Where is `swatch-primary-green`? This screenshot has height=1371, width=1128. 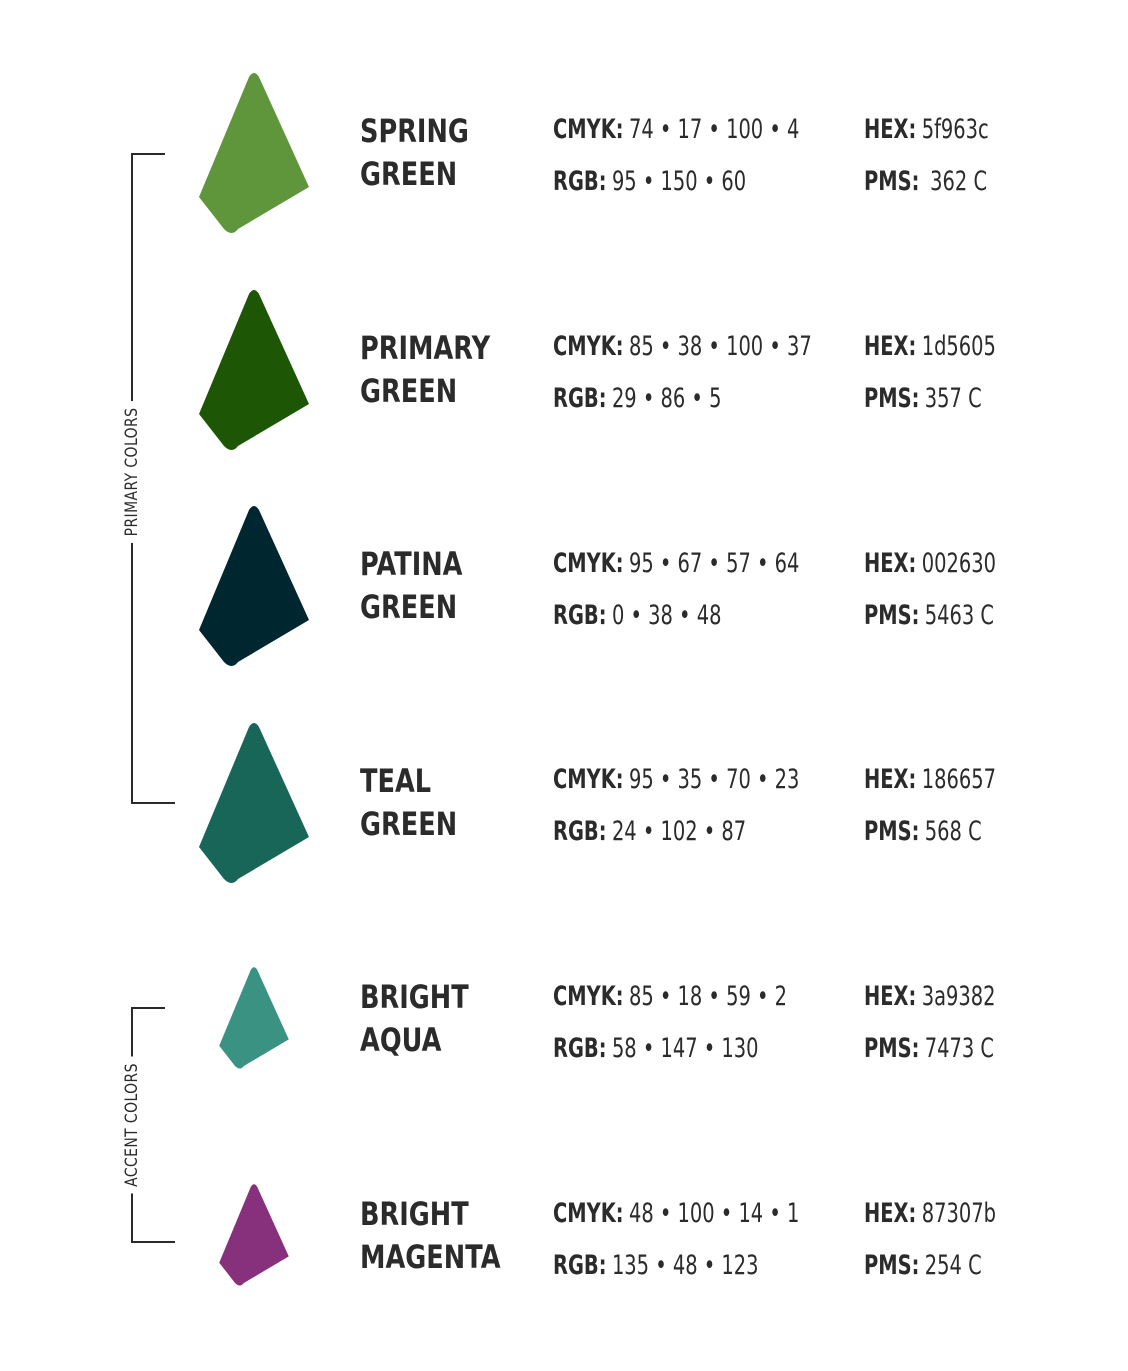 swatch-primary-green is located at coordinates (254, 371).